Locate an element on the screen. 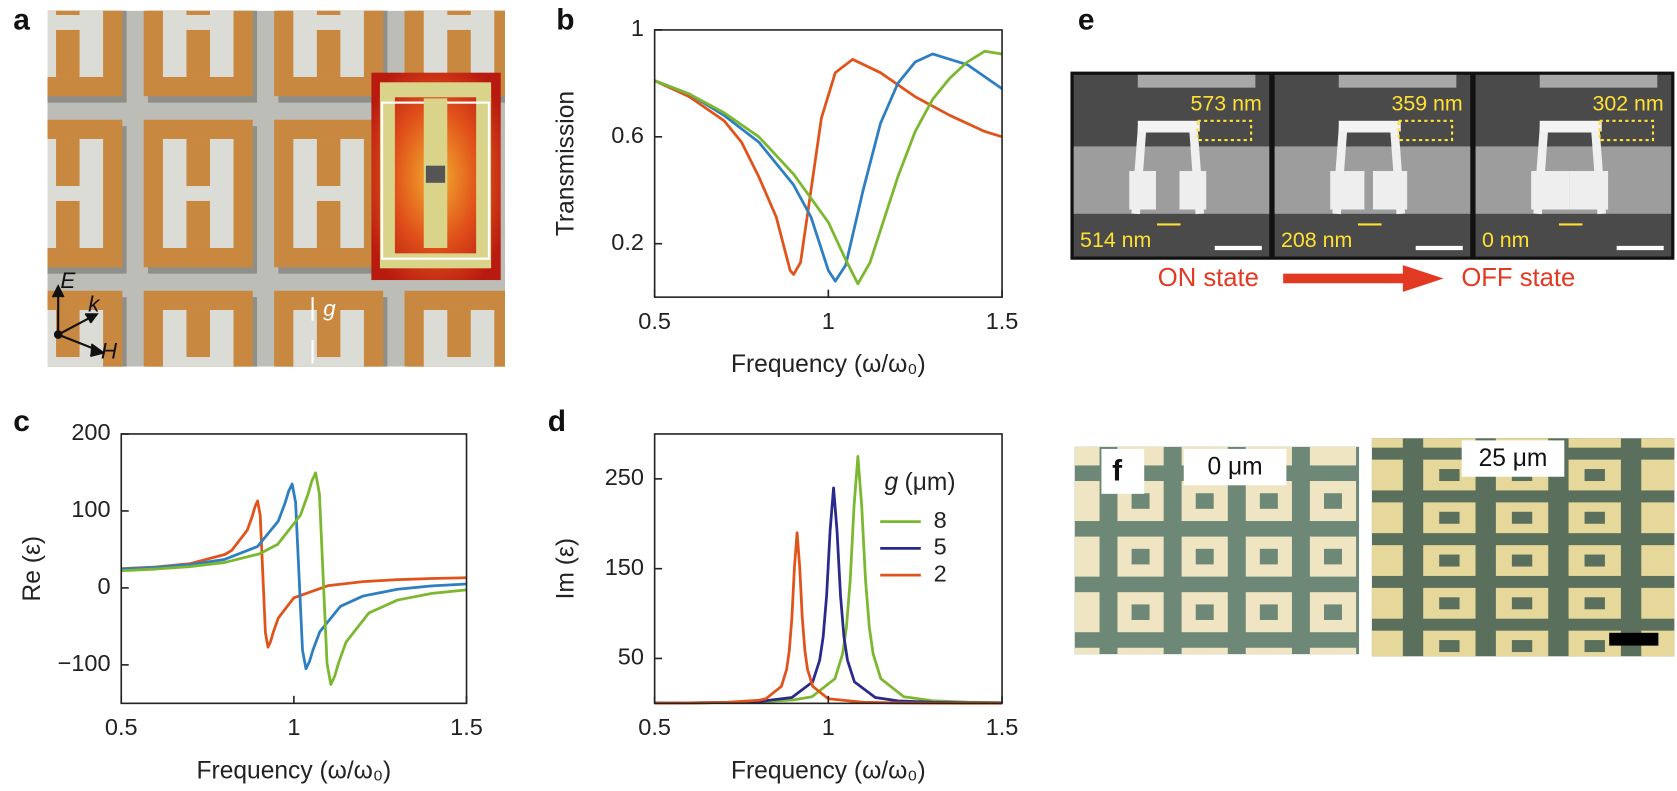  sem-top is located at coordinates (1598, 81).